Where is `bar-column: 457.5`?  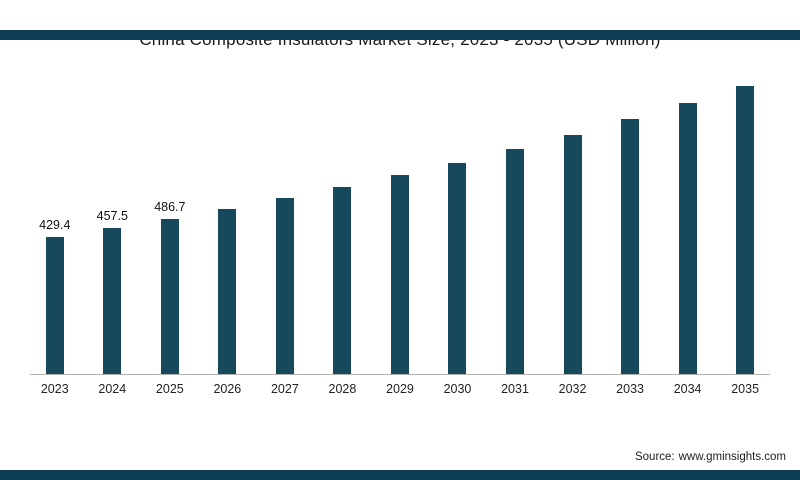 bar-column: 457.5 is located at coordinates (113, 220).